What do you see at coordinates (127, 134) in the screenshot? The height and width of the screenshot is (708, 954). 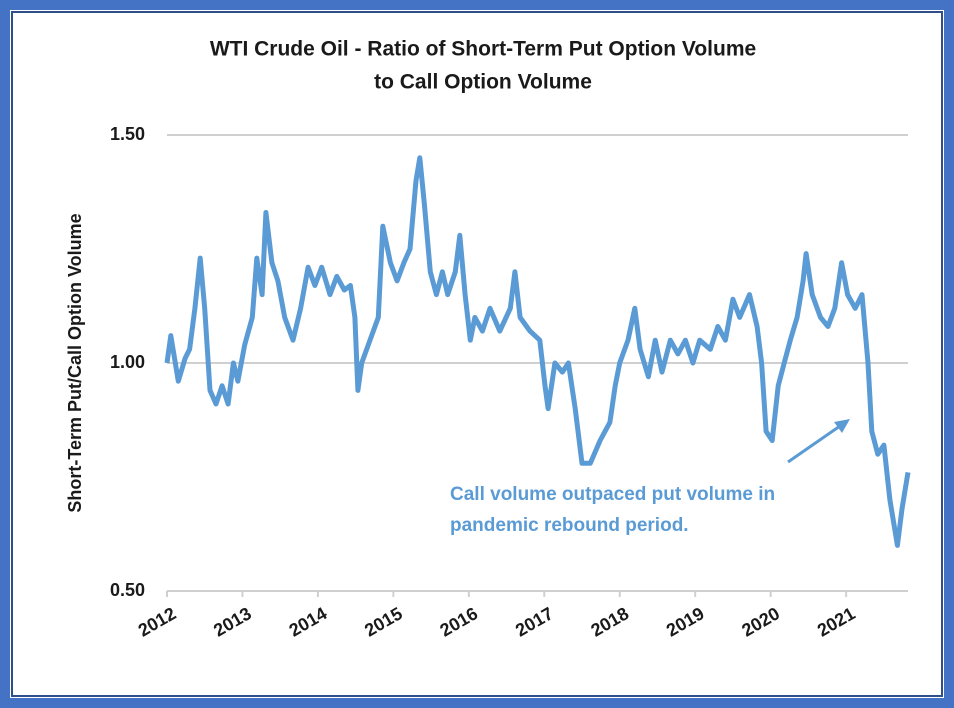 I see `y-tick-label: 1.50` at bounding box center [127, 134].